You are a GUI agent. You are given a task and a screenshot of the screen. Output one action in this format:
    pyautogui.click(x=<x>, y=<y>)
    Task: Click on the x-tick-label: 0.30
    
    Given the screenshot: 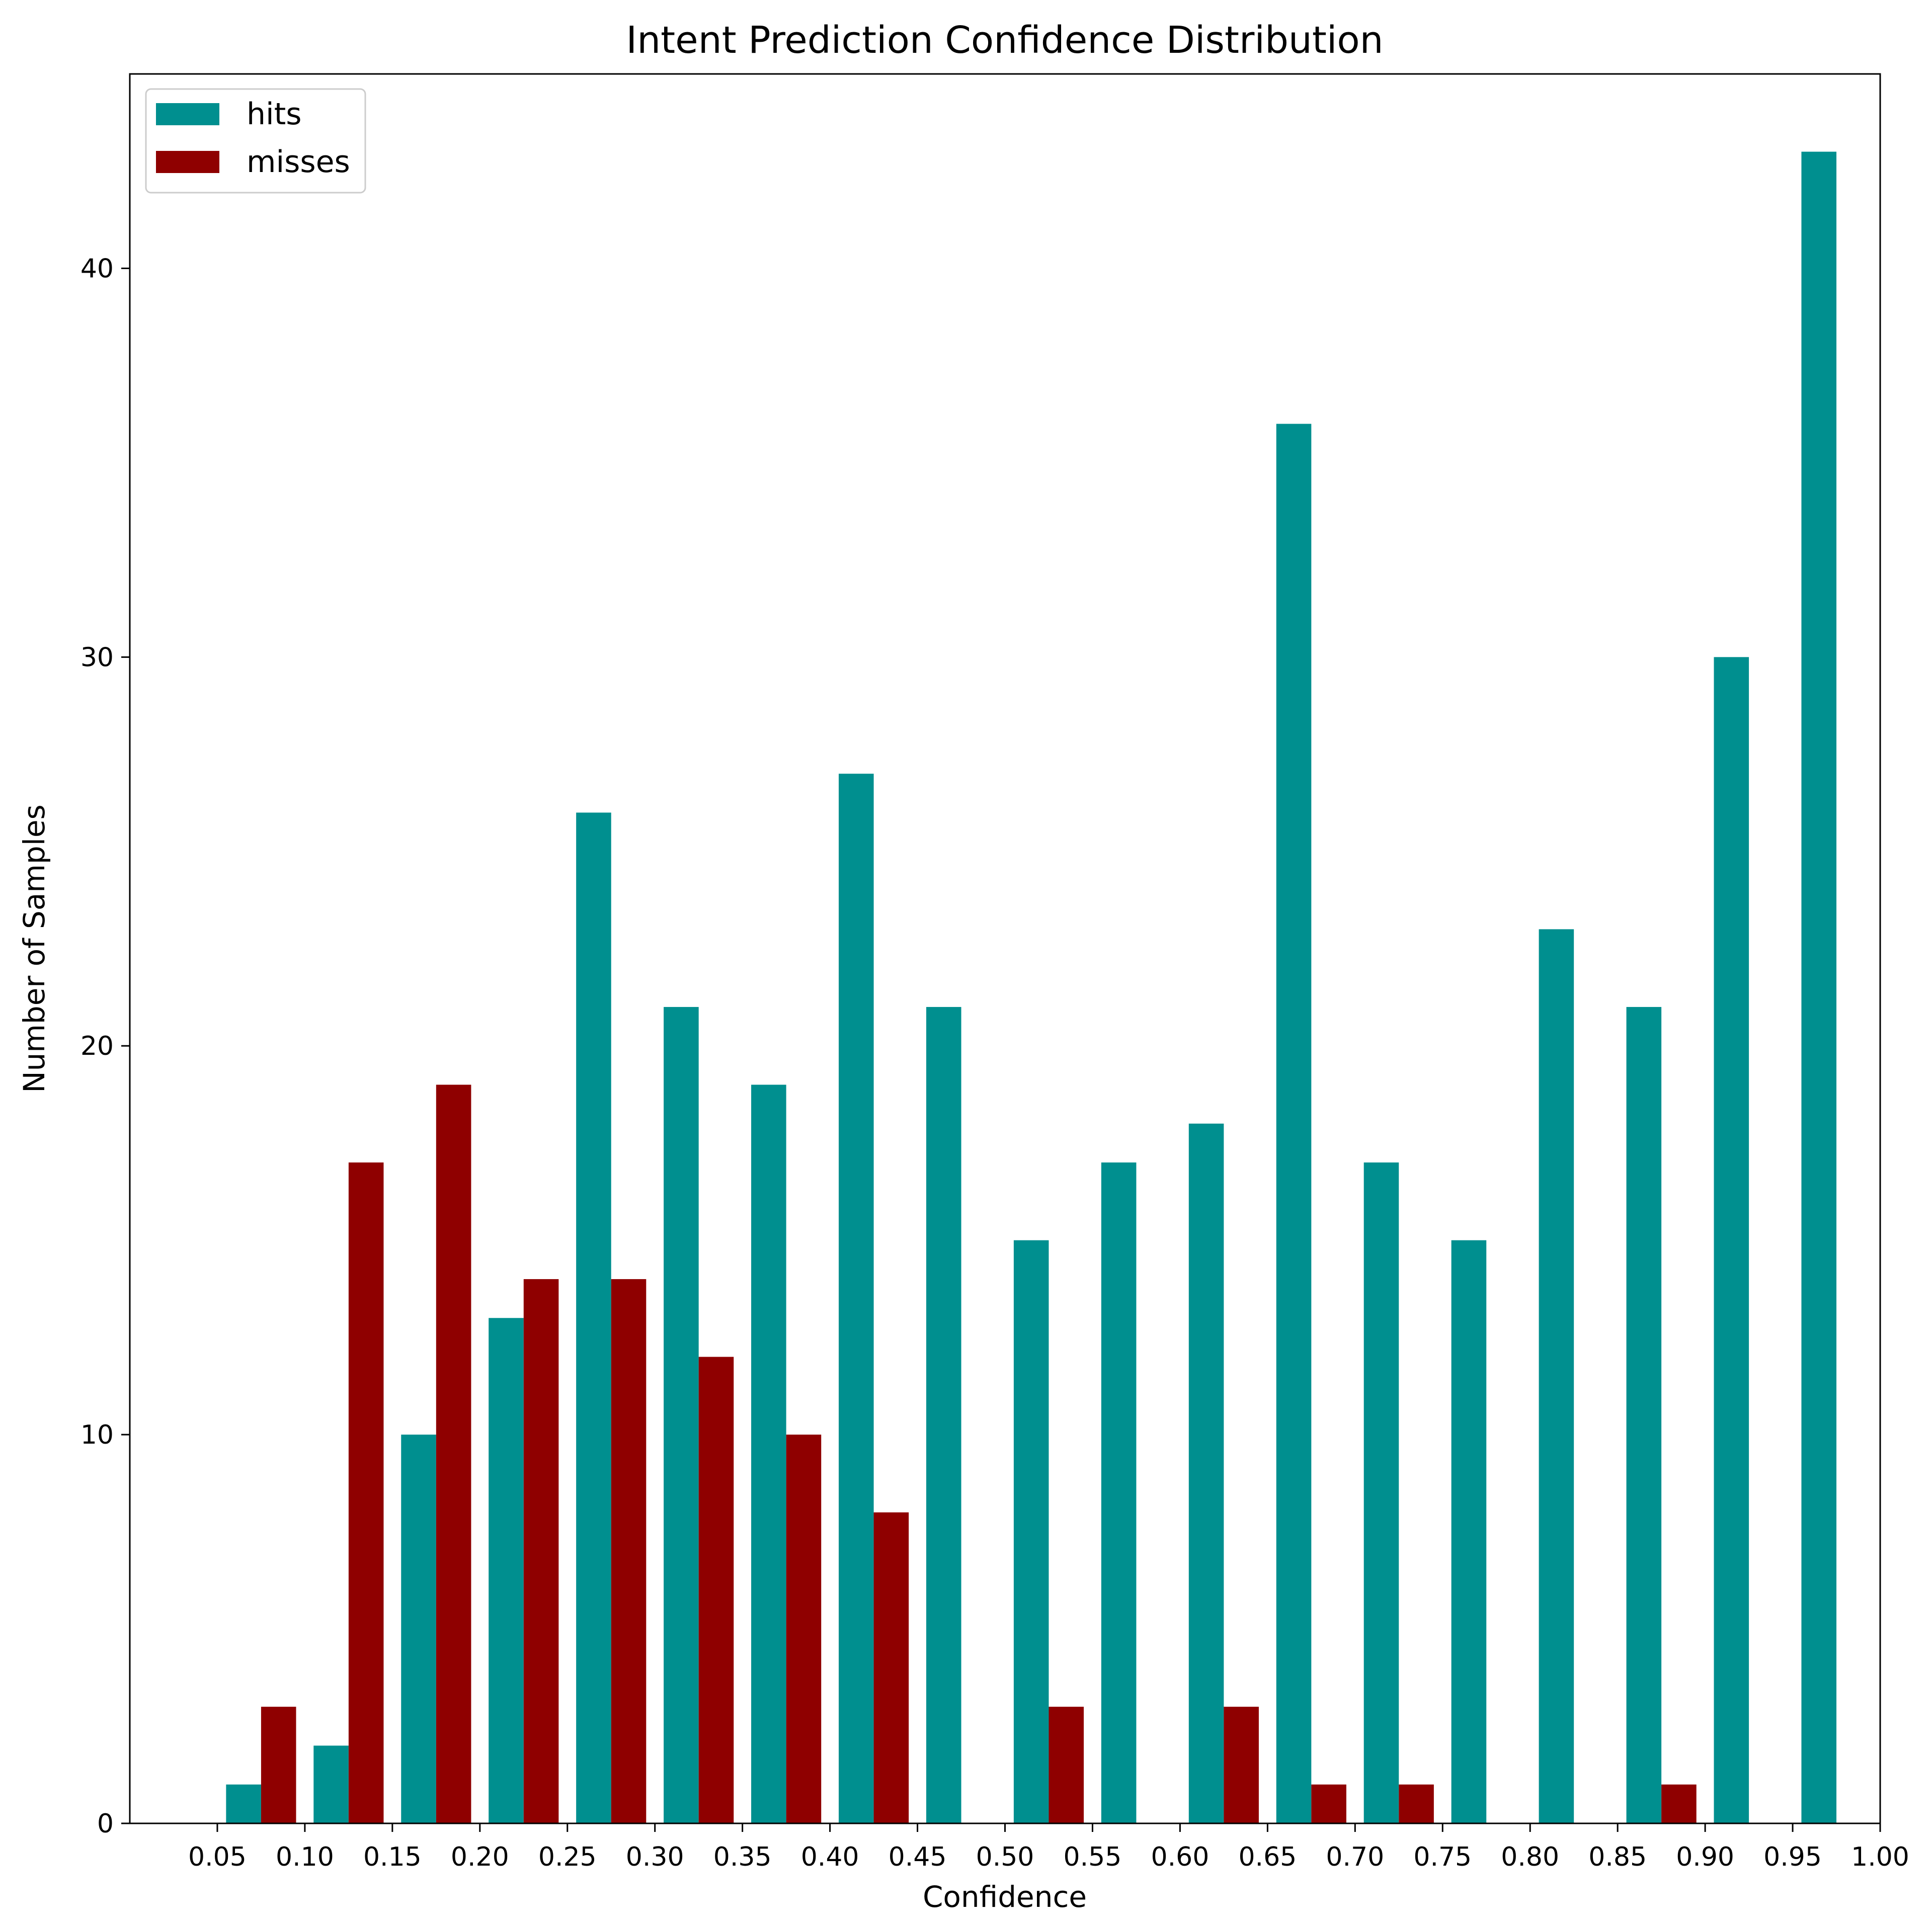 What is the action you would take?
    pyautogui.click(x=655, y=1857)
    